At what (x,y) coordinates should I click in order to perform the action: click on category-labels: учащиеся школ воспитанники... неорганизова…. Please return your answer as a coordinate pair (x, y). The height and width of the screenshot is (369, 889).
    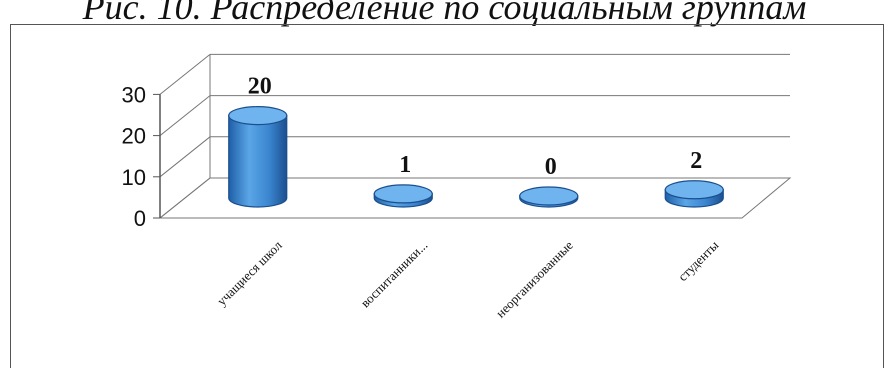
    Looking at the image, I should click on (468, 278).